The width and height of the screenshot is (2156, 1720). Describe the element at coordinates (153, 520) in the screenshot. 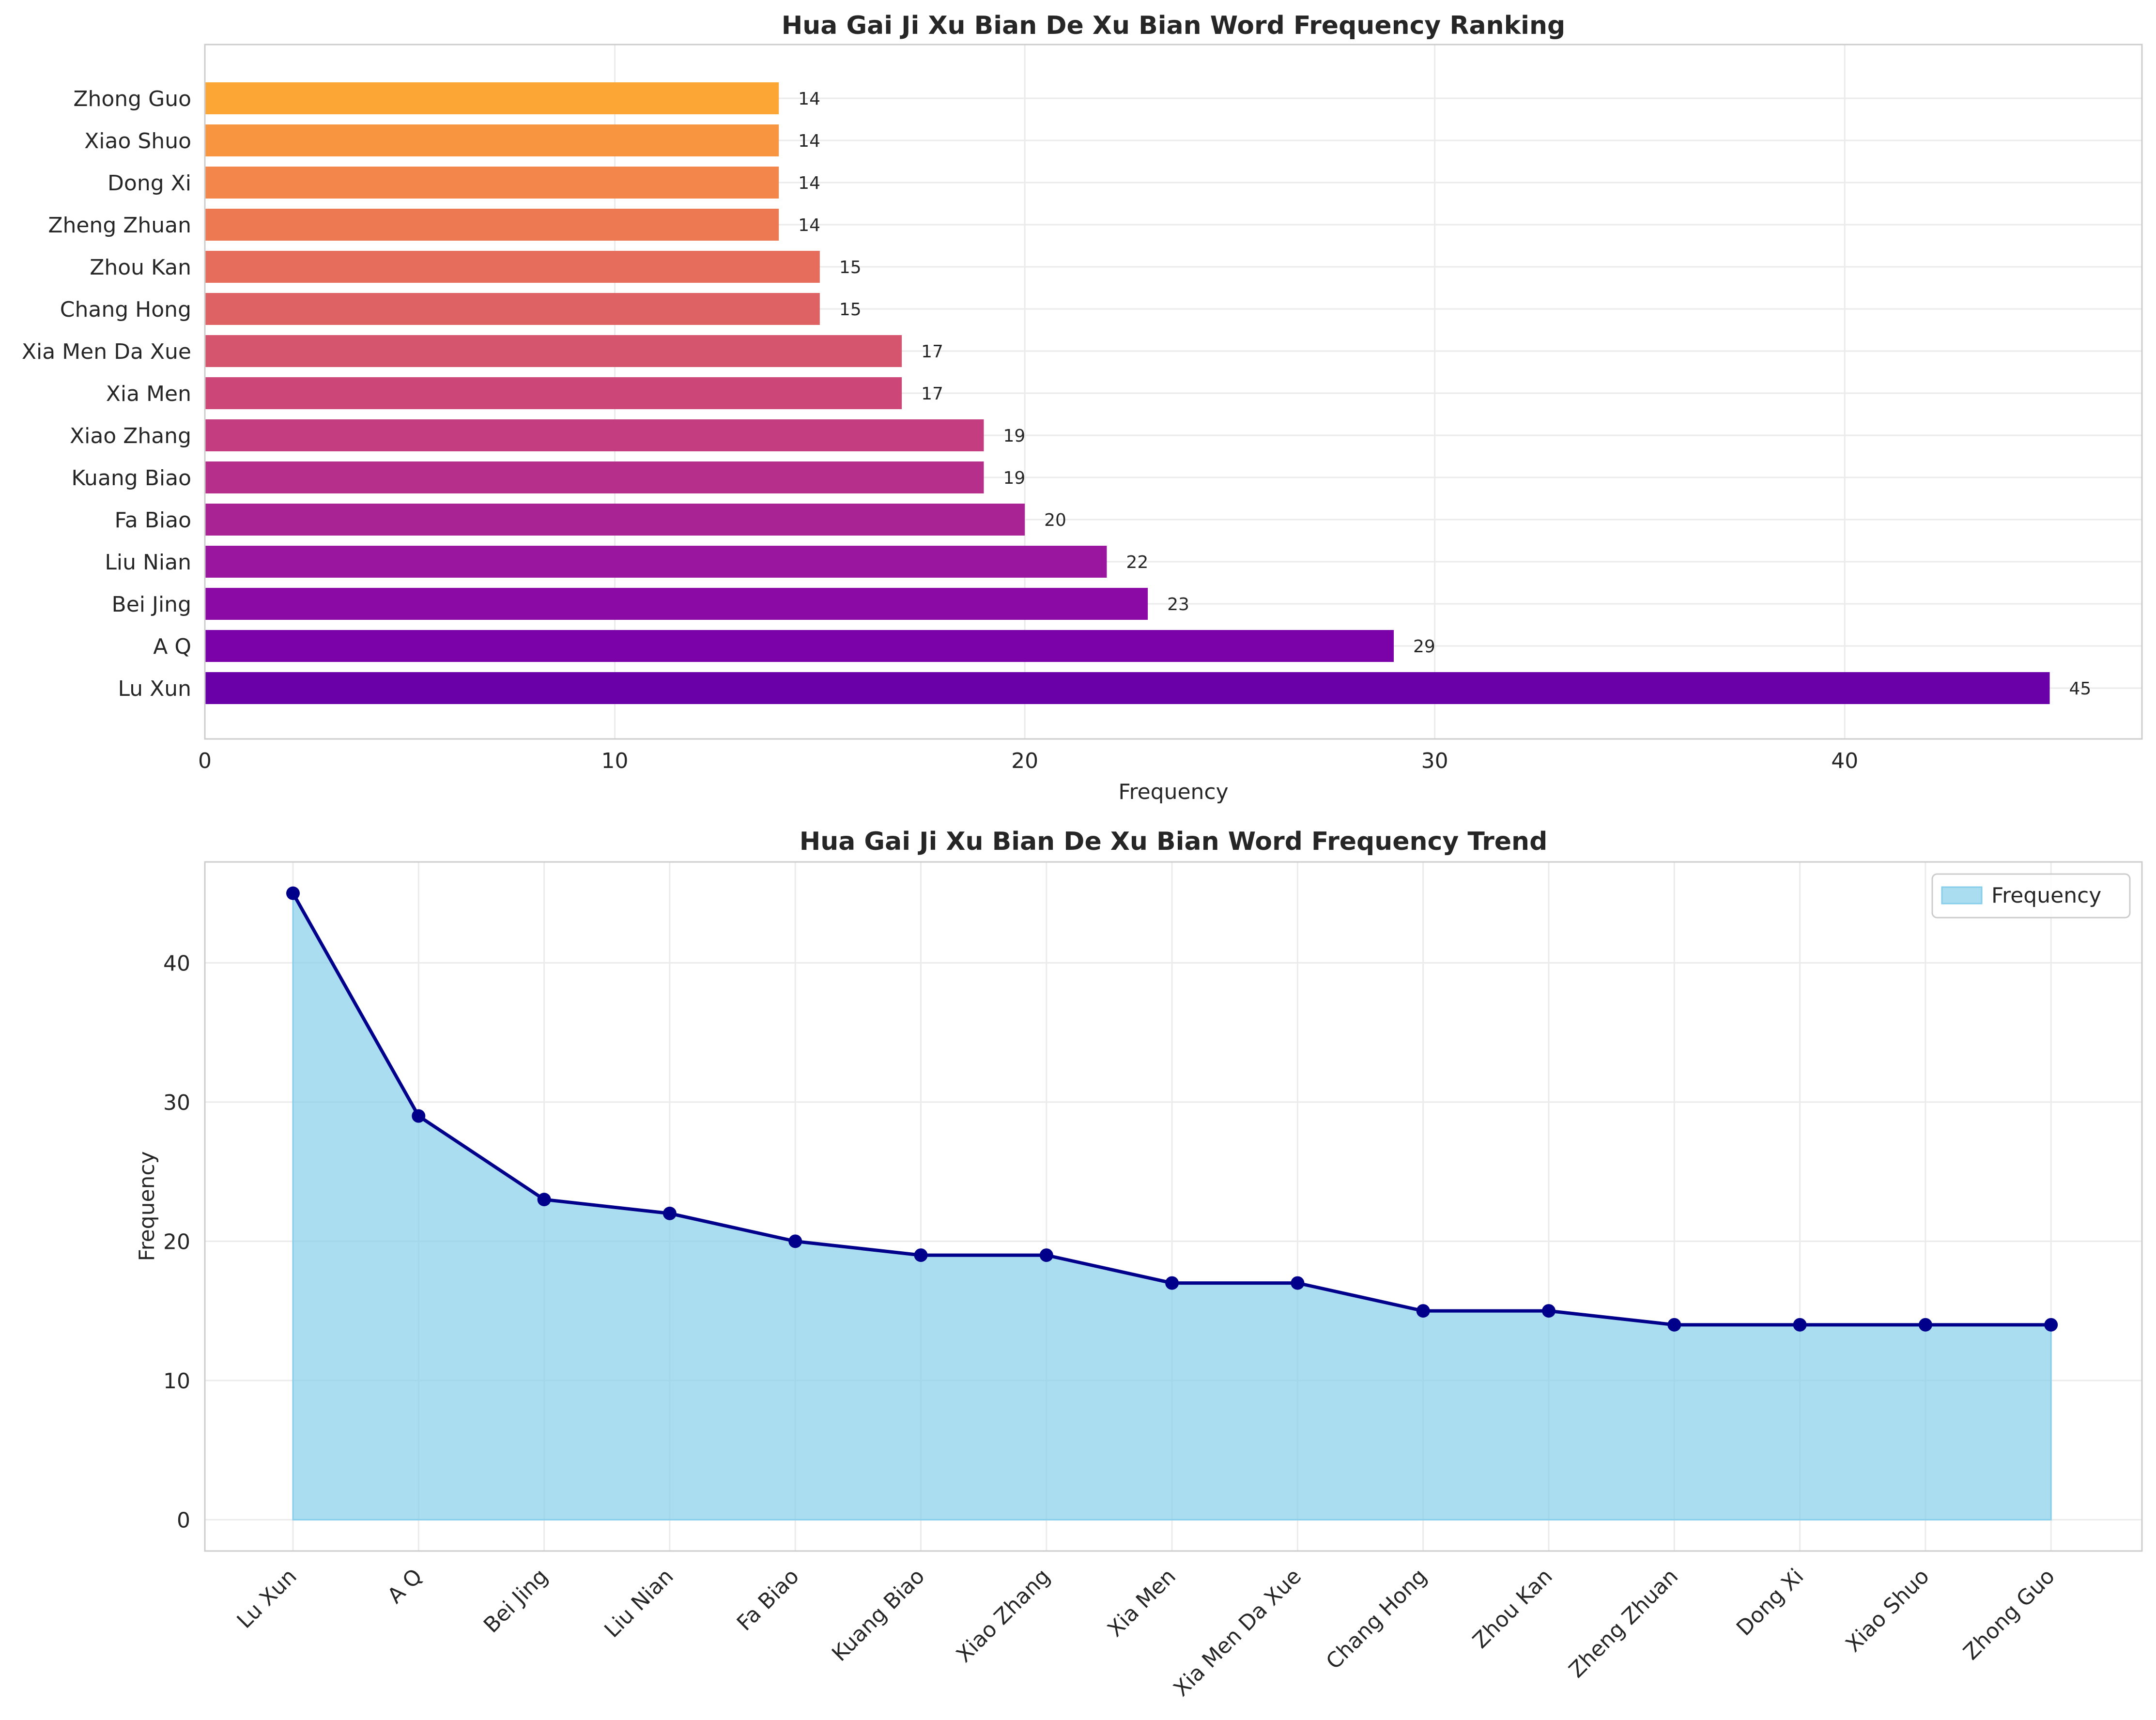

I see `bar-category-label: Fa Biao` at that location.